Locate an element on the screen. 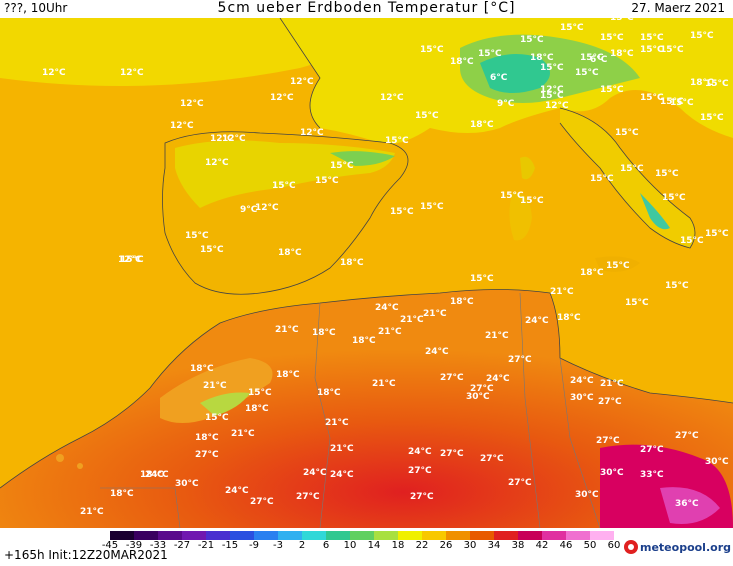 This screenshot has height=566, width=733. colorbar-tick: 60 is located at coordinates (614, 545).